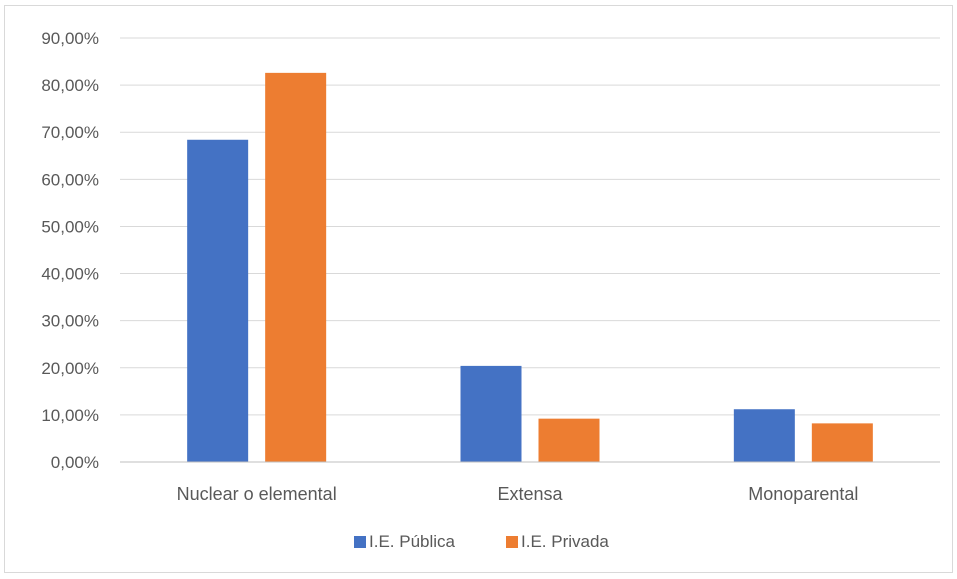 This screenshot has width=957, height=579. What do you see at coordinates (70, 85) in the screenshot?
I see `y-tick-label: 80,00%` at bounding box center [70, 85].